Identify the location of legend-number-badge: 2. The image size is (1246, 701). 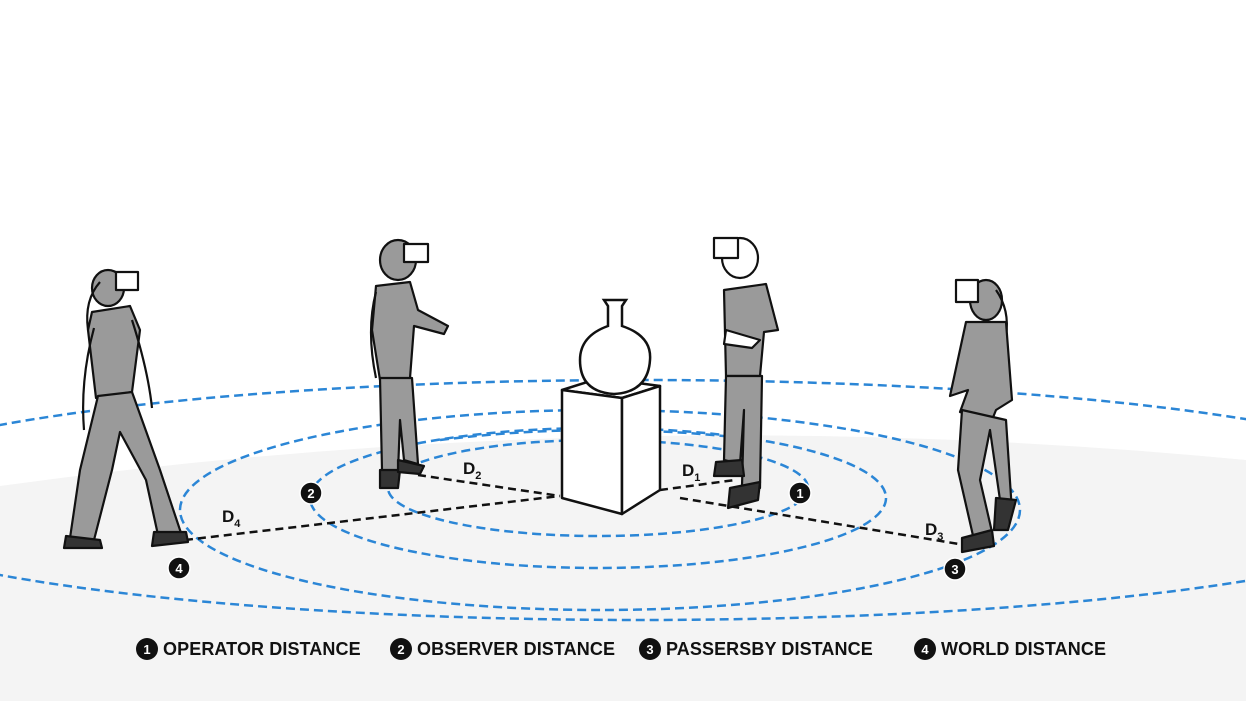
(401, 649).